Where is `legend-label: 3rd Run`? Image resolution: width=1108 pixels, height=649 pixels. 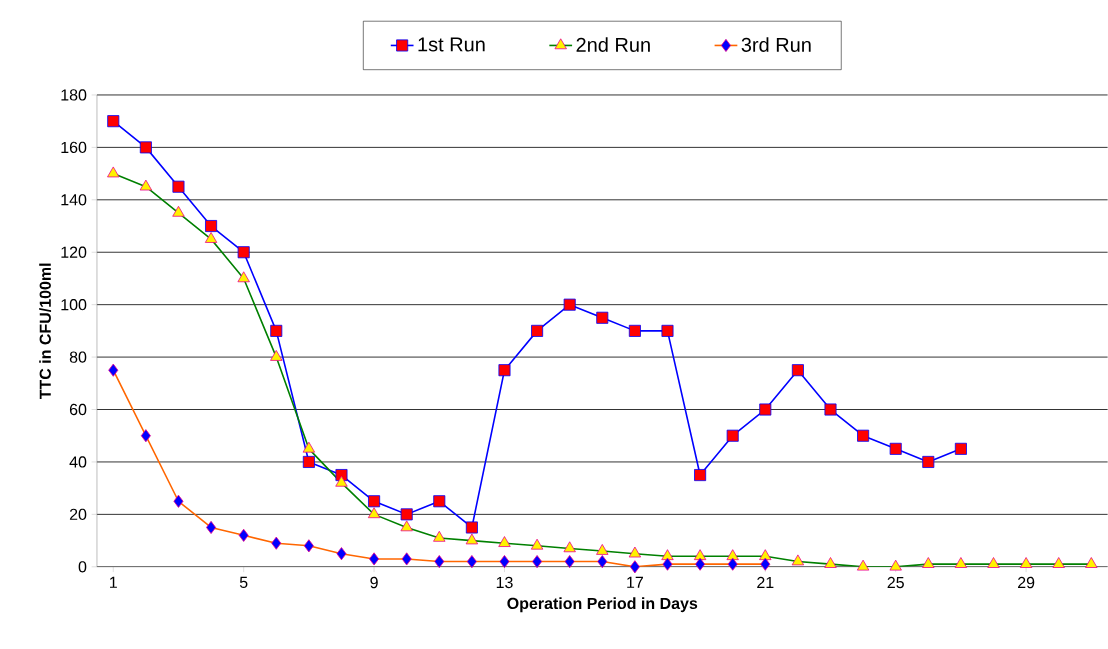 legend-label: 3rd Run is located at coordinates (776, 44).